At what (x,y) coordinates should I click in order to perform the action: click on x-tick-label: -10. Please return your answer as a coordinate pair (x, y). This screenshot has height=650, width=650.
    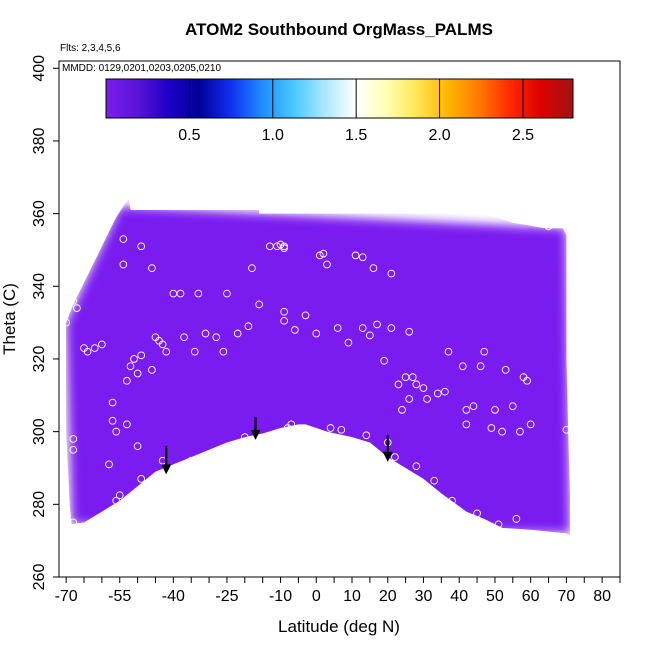
    Looking at the image, I should click on (280, 596).